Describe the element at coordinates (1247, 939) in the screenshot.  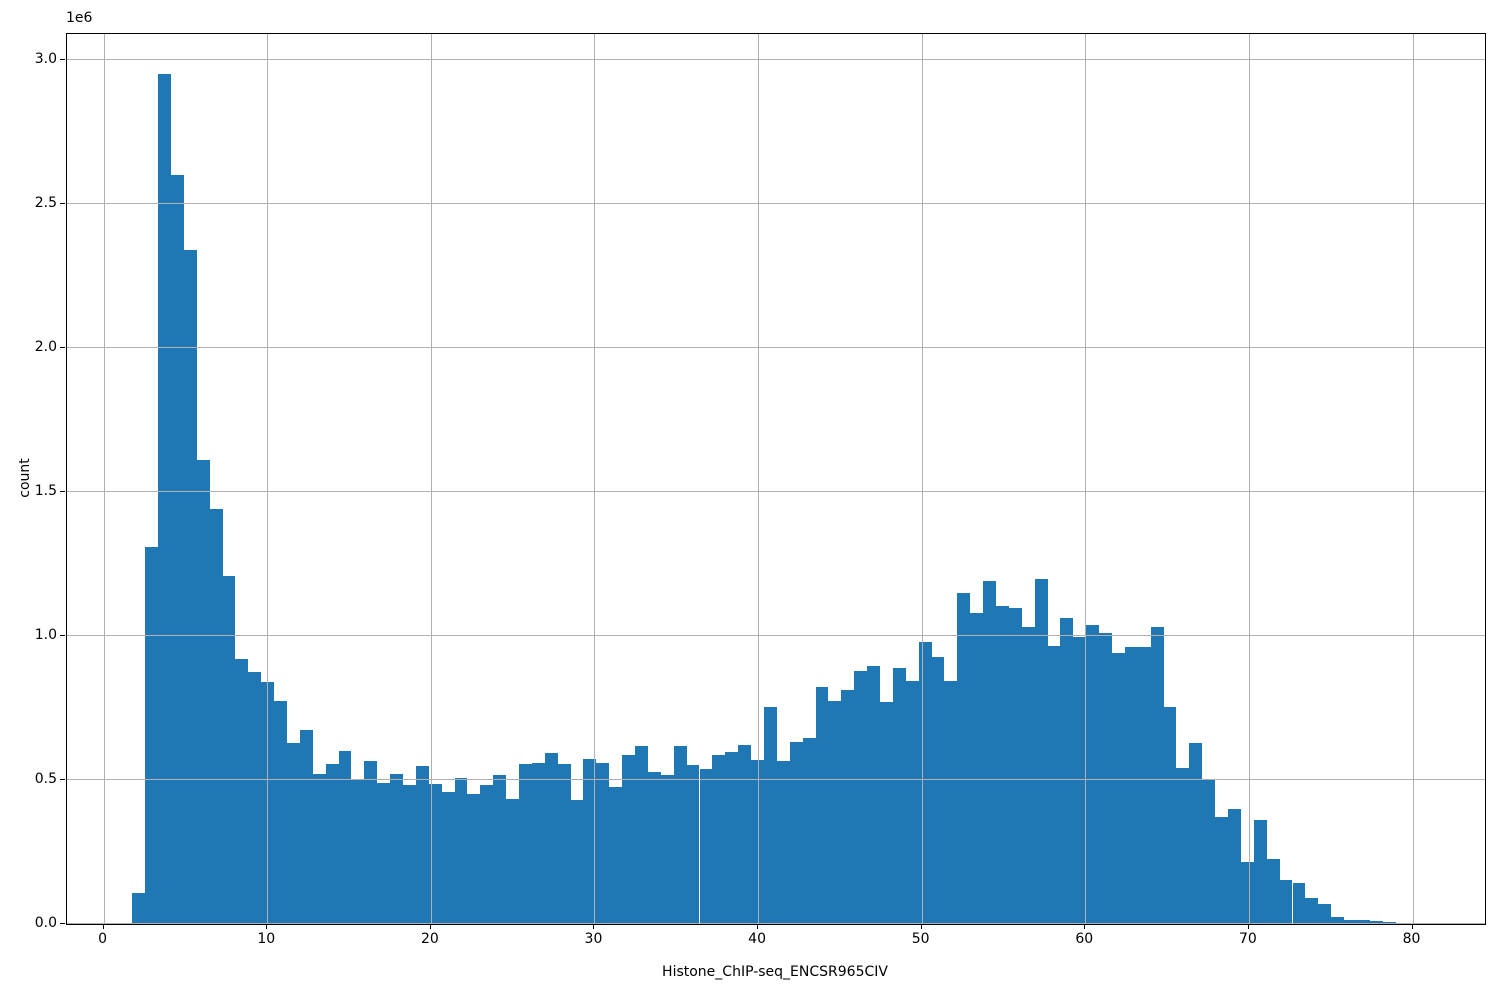
I see `x-tick-label: 70` at that location.